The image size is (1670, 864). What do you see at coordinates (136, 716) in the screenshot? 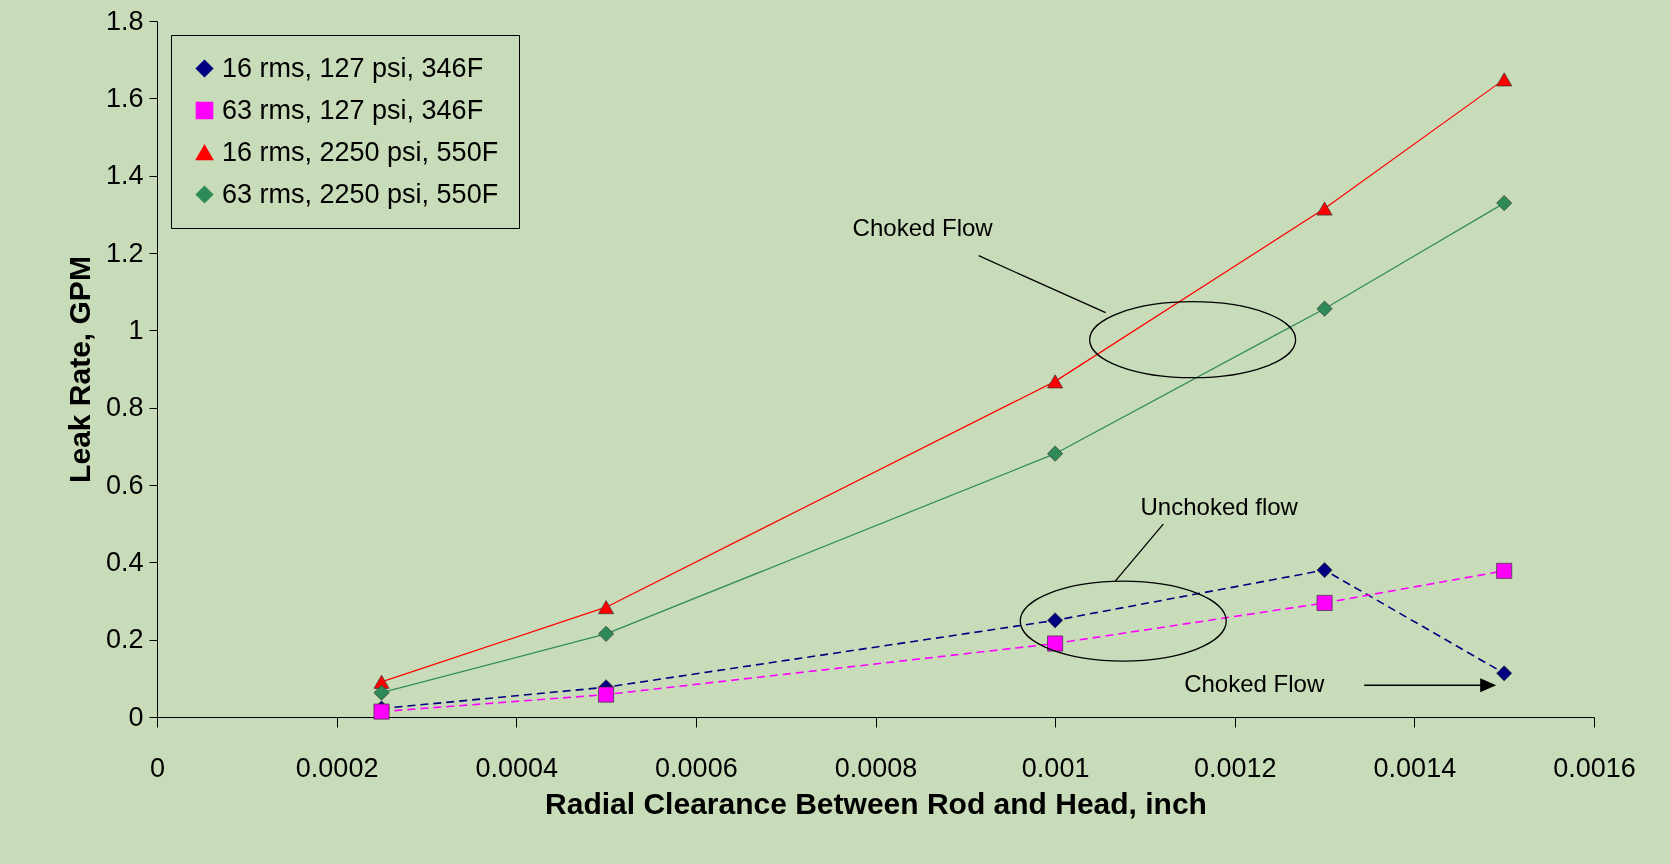
I see `y-tick-label: 0` at bounding box center [136, 716].